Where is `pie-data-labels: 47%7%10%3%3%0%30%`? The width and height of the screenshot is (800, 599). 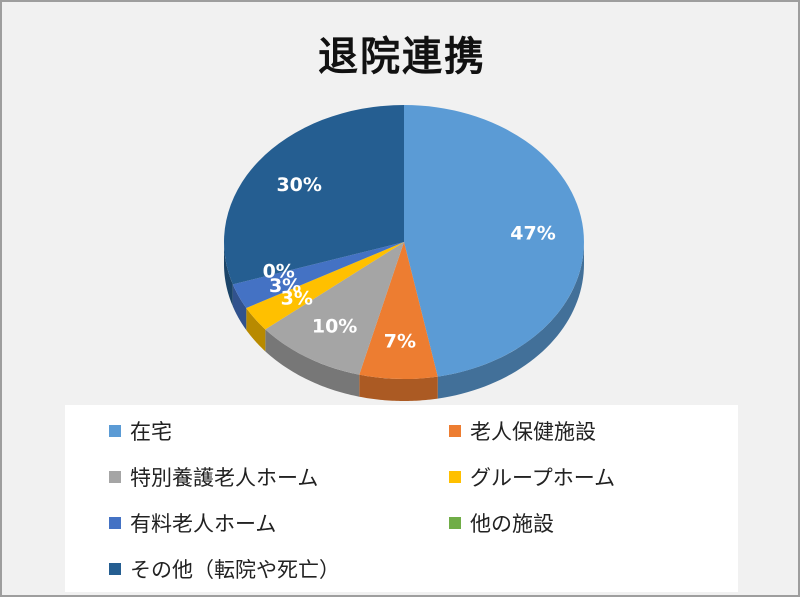
pie-data-labels: 47%7%10%3%3%0%30% is located at coordinates (409, 263).